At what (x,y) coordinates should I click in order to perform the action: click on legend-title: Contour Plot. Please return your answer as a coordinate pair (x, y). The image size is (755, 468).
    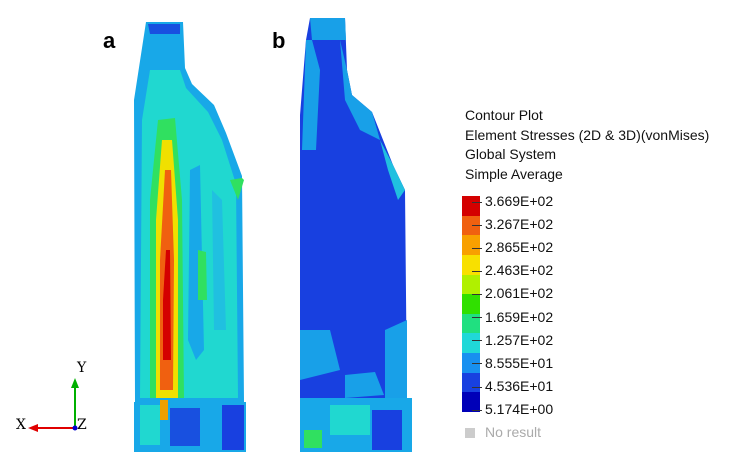
    Looking at the image, I should click on (504, 115).